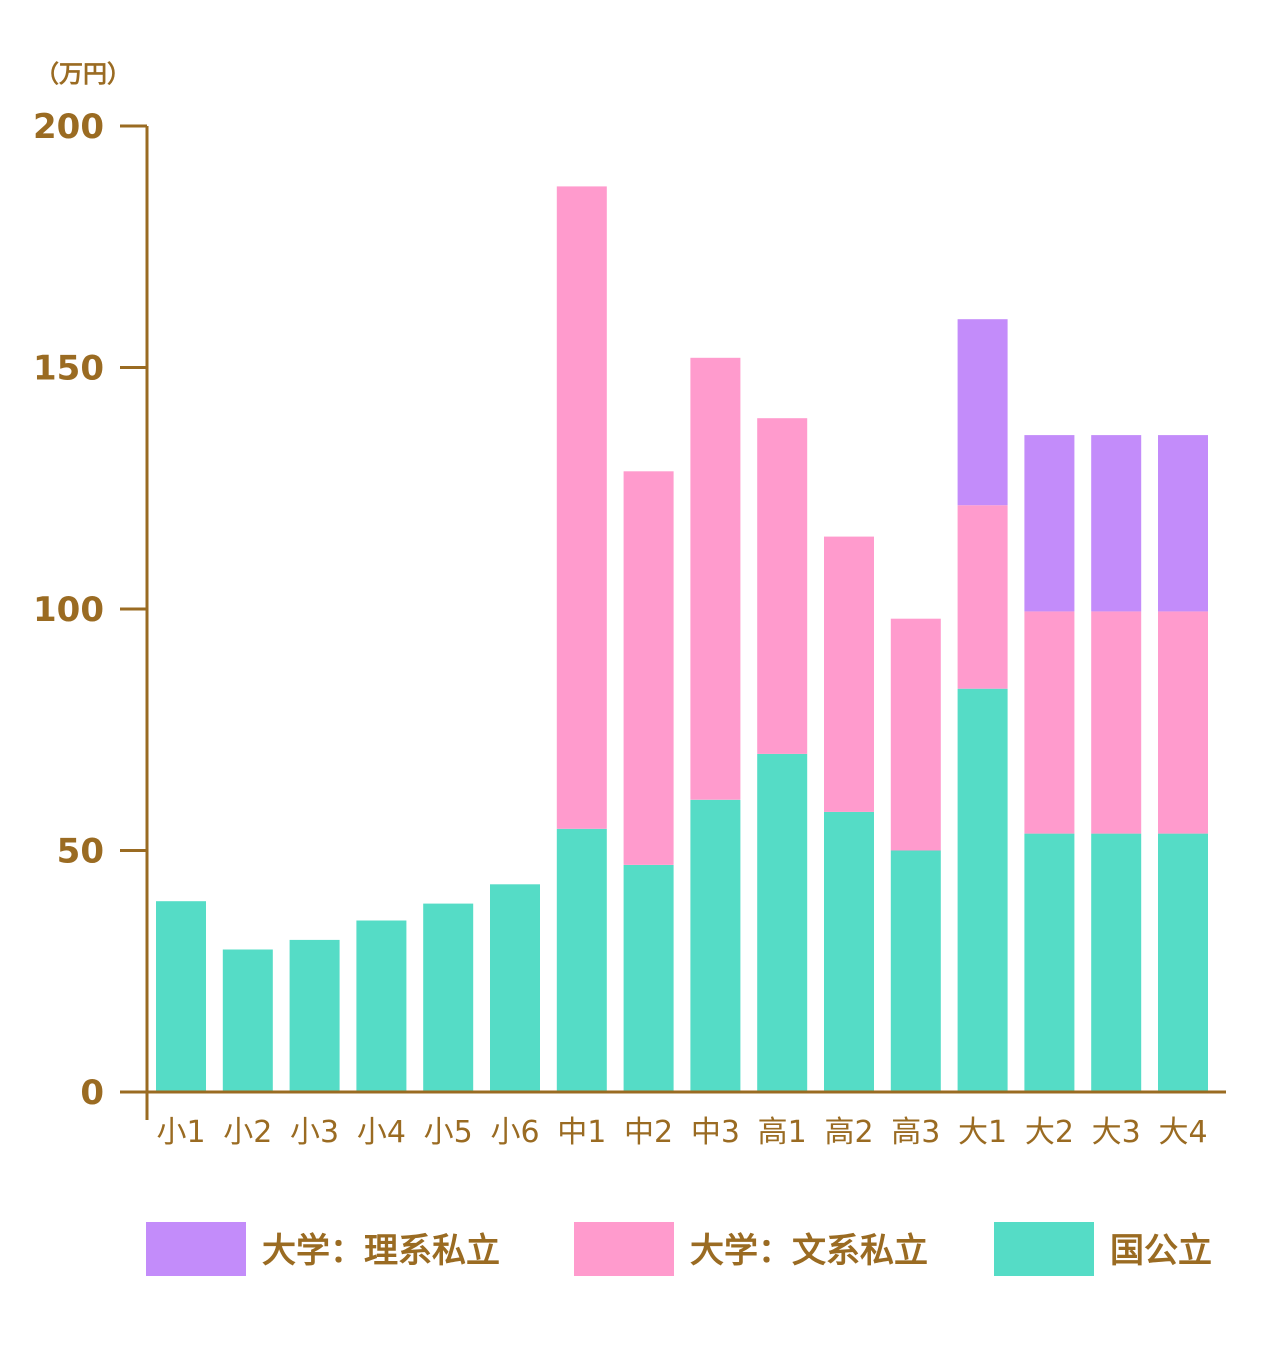 The height and width of the screenshot is (1371, 1280). What do you see at coordinates (247, 1132) in the screenshot?
I see `x-tick-label: 小2` at bounding box center [247, 1132].